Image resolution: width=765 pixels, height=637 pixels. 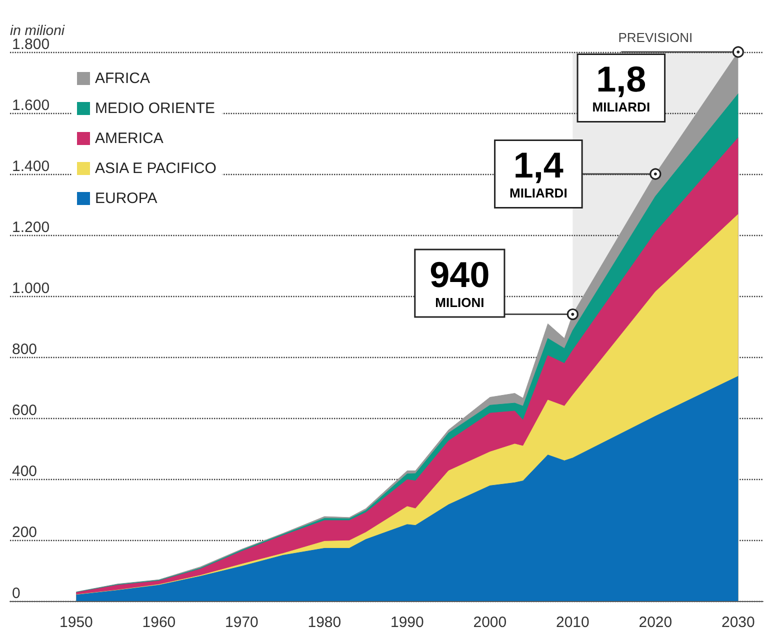 What do you see at coordinates (407, 622) in the screenshot?
I see `x-tick-label: 1990` at bounding box center [407, 622].